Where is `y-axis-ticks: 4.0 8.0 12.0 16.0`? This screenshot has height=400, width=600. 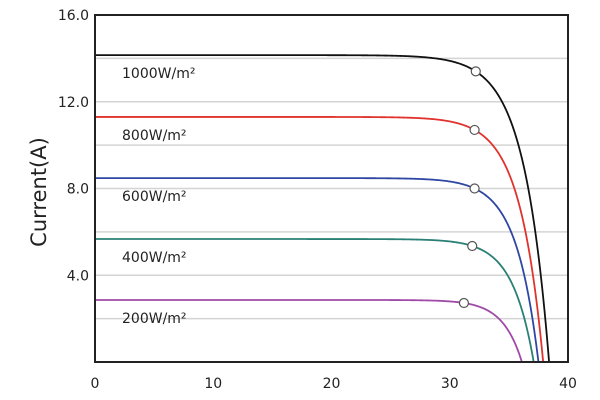 y-axis-ticks: 4.0 8.0 12.0 16.0 is located at coordinates (73, 146).